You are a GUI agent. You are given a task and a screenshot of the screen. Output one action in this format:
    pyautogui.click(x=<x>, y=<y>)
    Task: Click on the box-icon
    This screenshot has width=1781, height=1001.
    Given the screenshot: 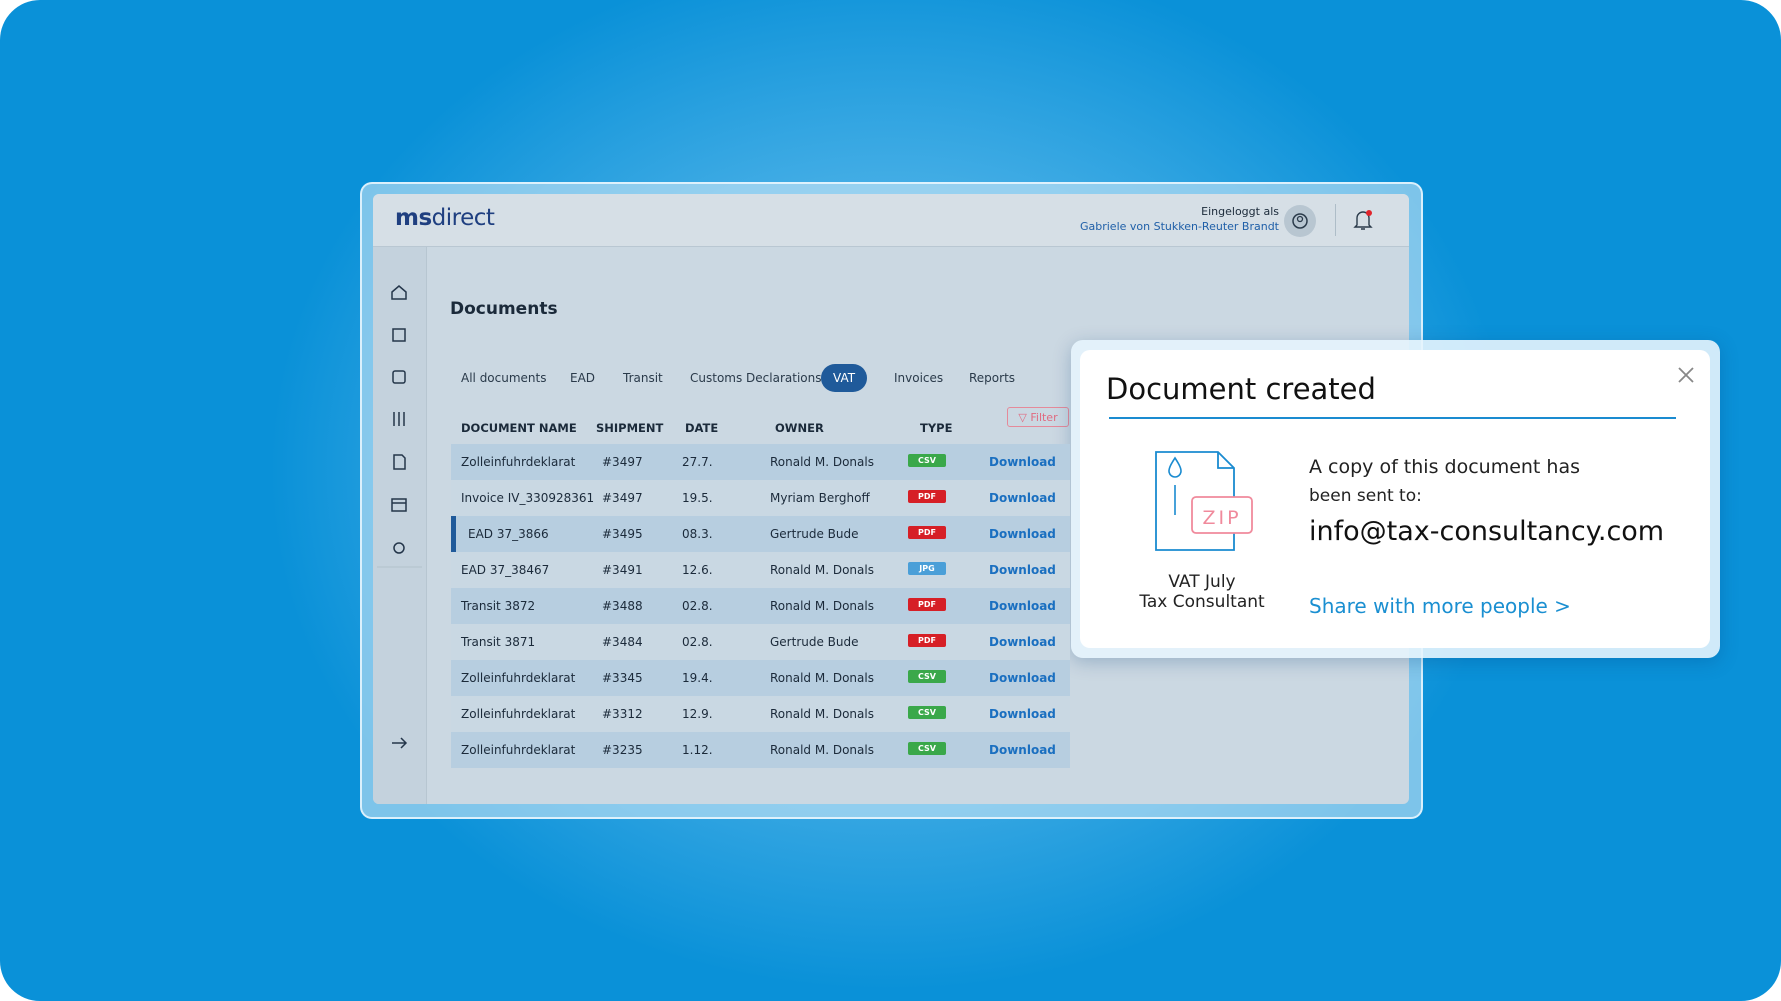 What is the action you would take?
    pyautogui.click(x=399, y=335)
    